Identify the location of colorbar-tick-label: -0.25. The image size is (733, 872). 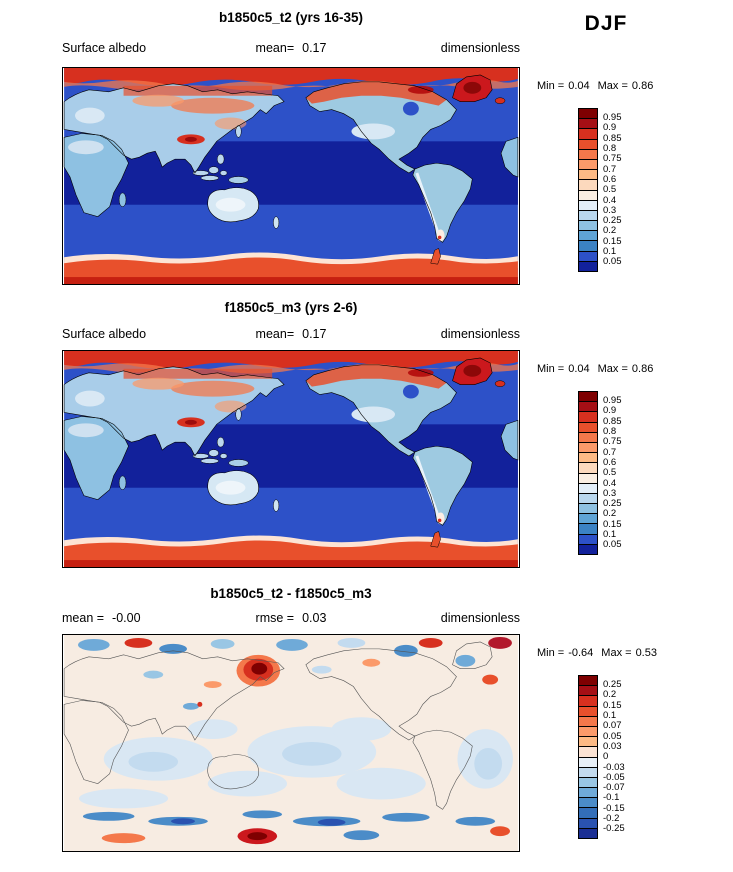
(614, 829).